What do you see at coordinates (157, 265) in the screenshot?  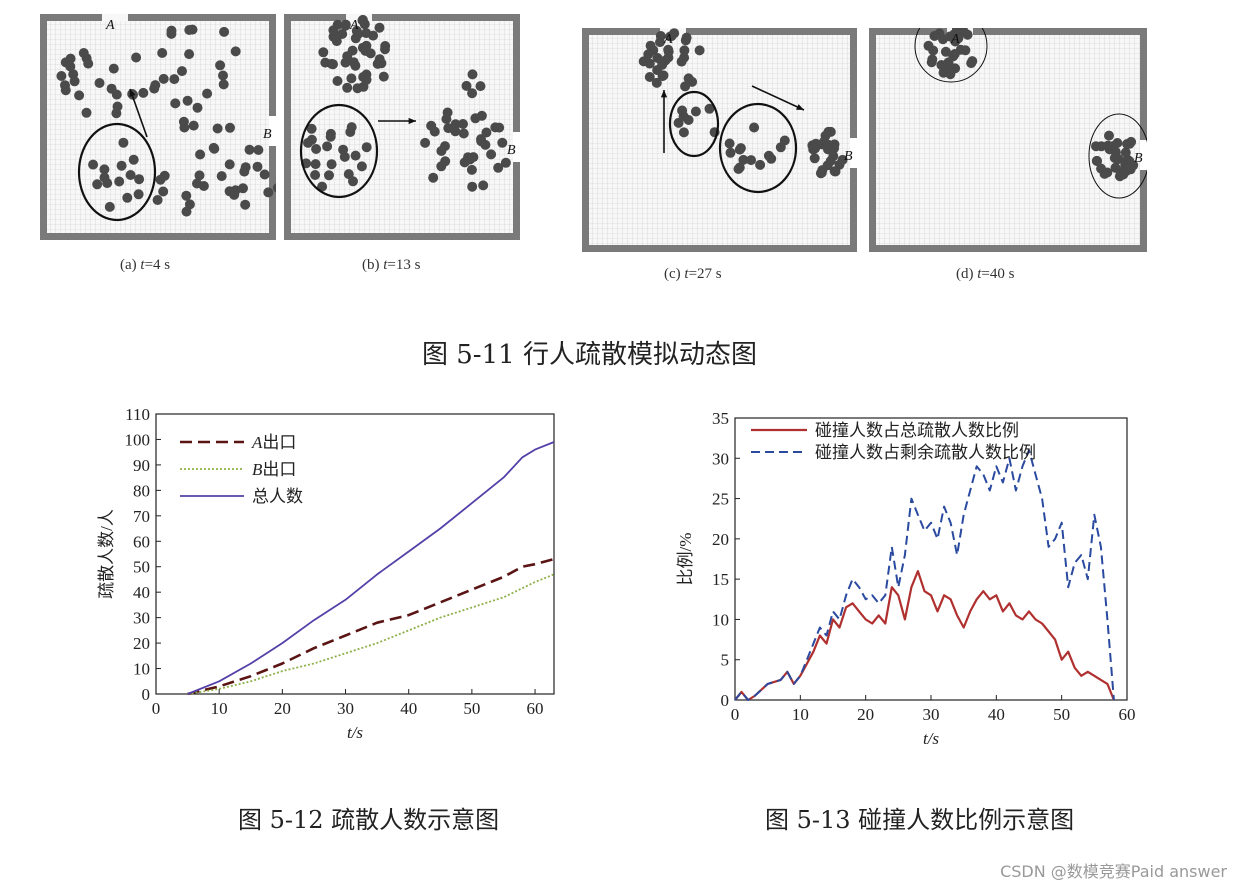 I see `sim-caption-a-rest: =4 s` at bounding box center [157, 265].